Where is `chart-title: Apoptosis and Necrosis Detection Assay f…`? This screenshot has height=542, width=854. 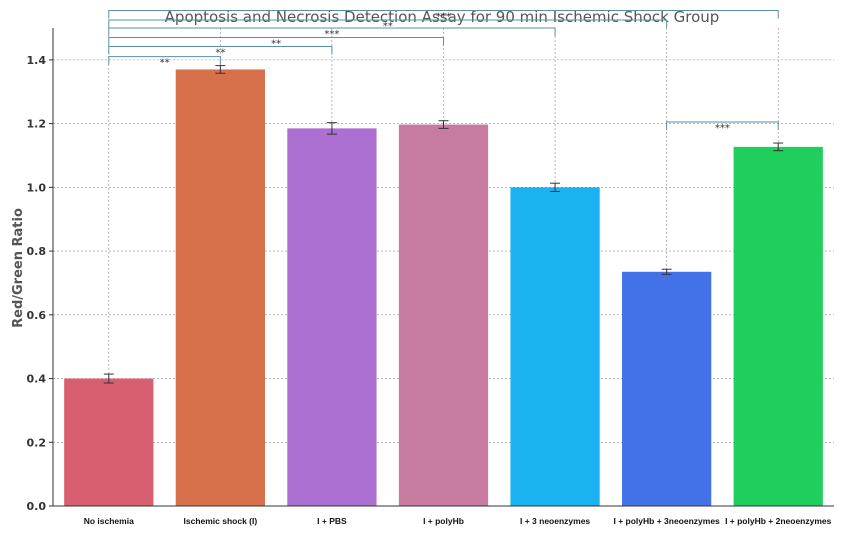
chart-title: Apoptosis and Necrosis Detection Assay f… is located at coordinates (442, 17).